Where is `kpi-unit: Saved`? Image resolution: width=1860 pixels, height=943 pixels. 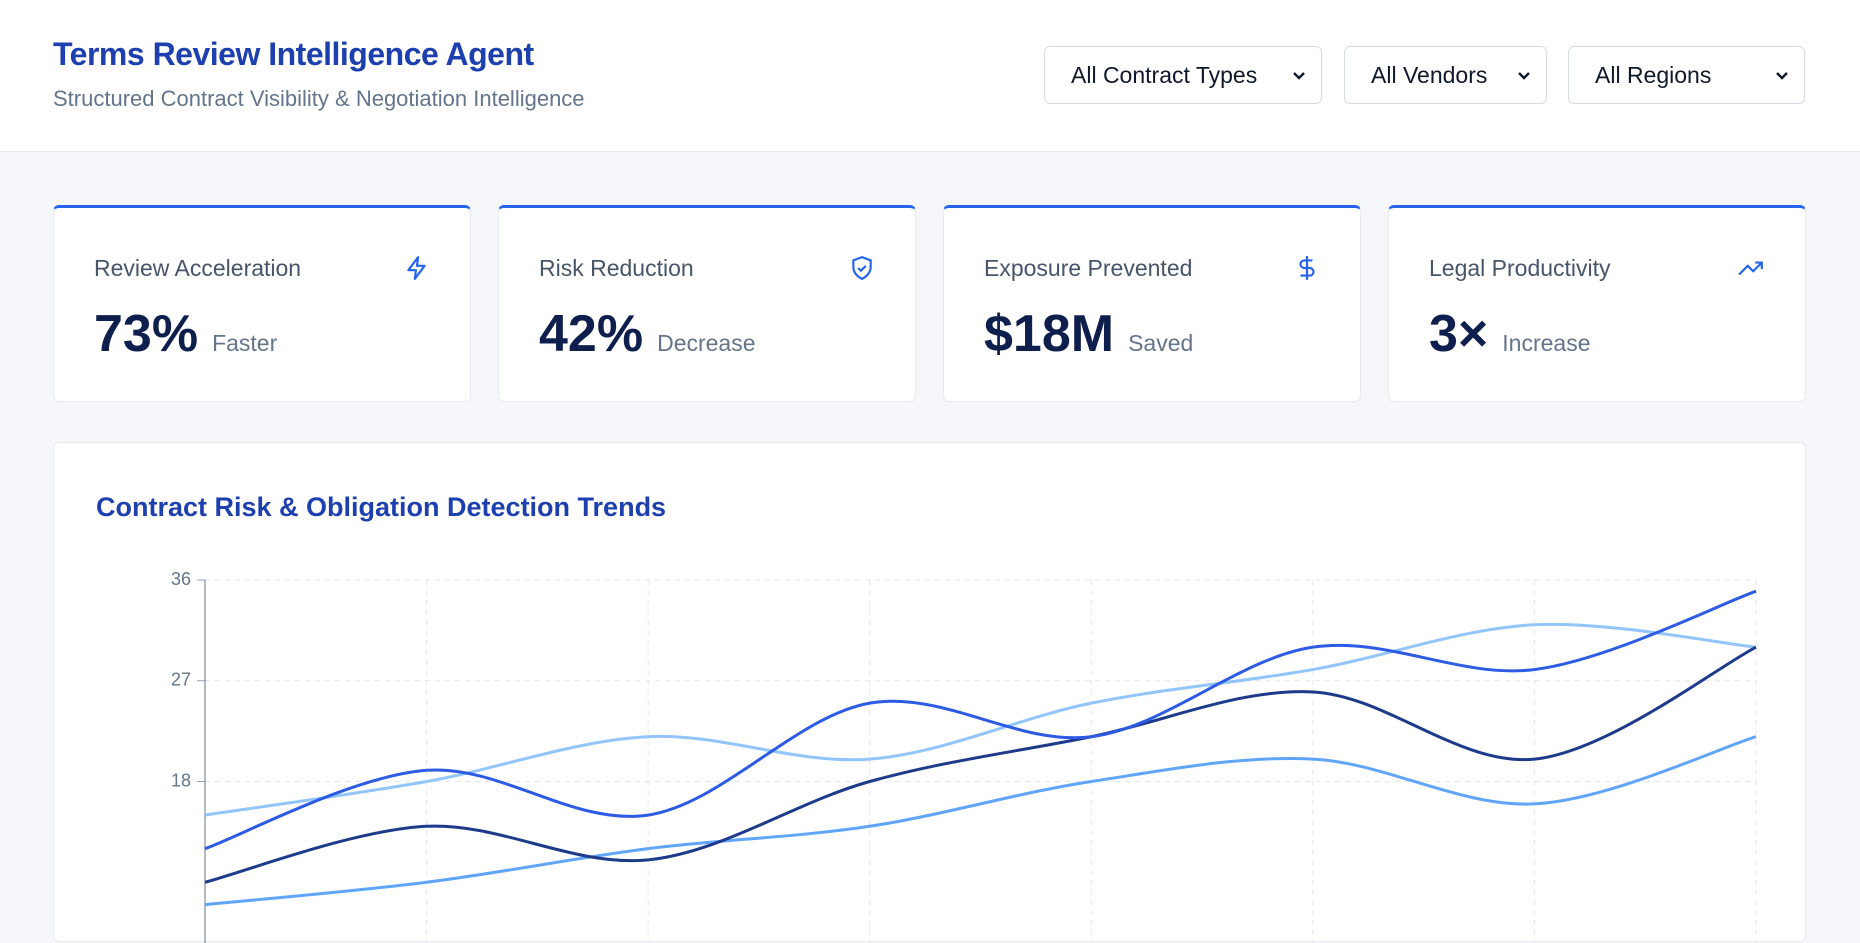 kpi-unit: Saved is located at coordinates (1161, 343).